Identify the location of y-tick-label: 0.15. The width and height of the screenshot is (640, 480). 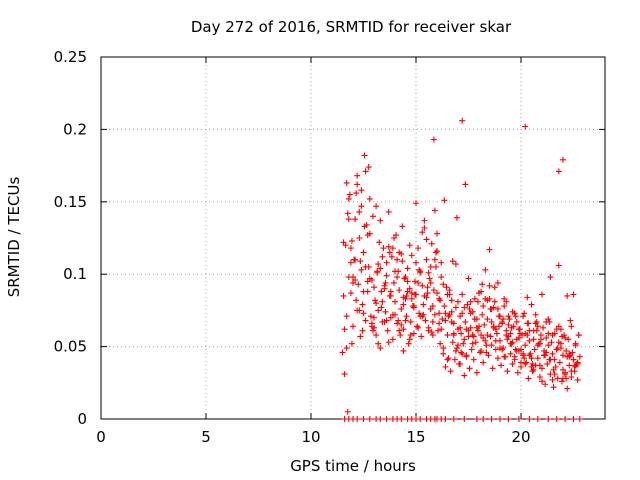
(70, 202).